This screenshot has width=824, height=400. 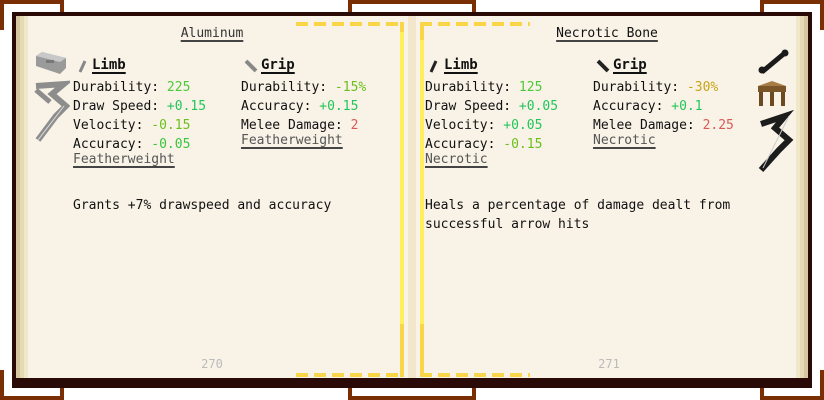 What do you see at coordinates (212, 364) in the screenshot?
I see `page-number: 270` at bounding box center [212, 364].